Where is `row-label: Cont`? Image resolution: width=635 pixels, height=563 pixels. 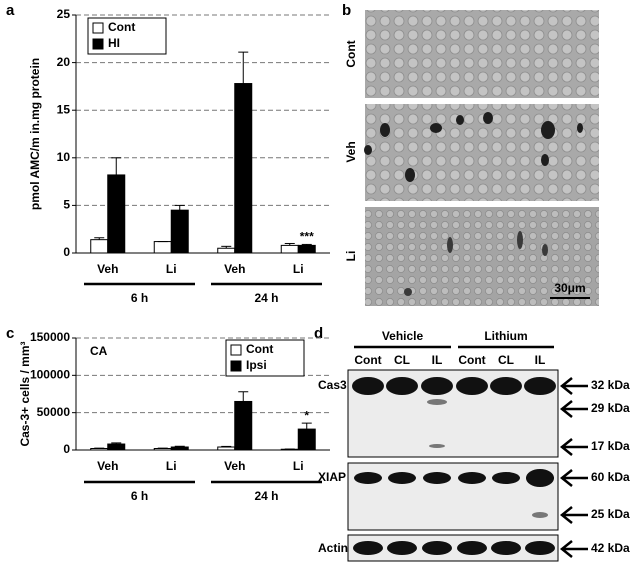 row-label: Cont is located at coordinates (351, 53).